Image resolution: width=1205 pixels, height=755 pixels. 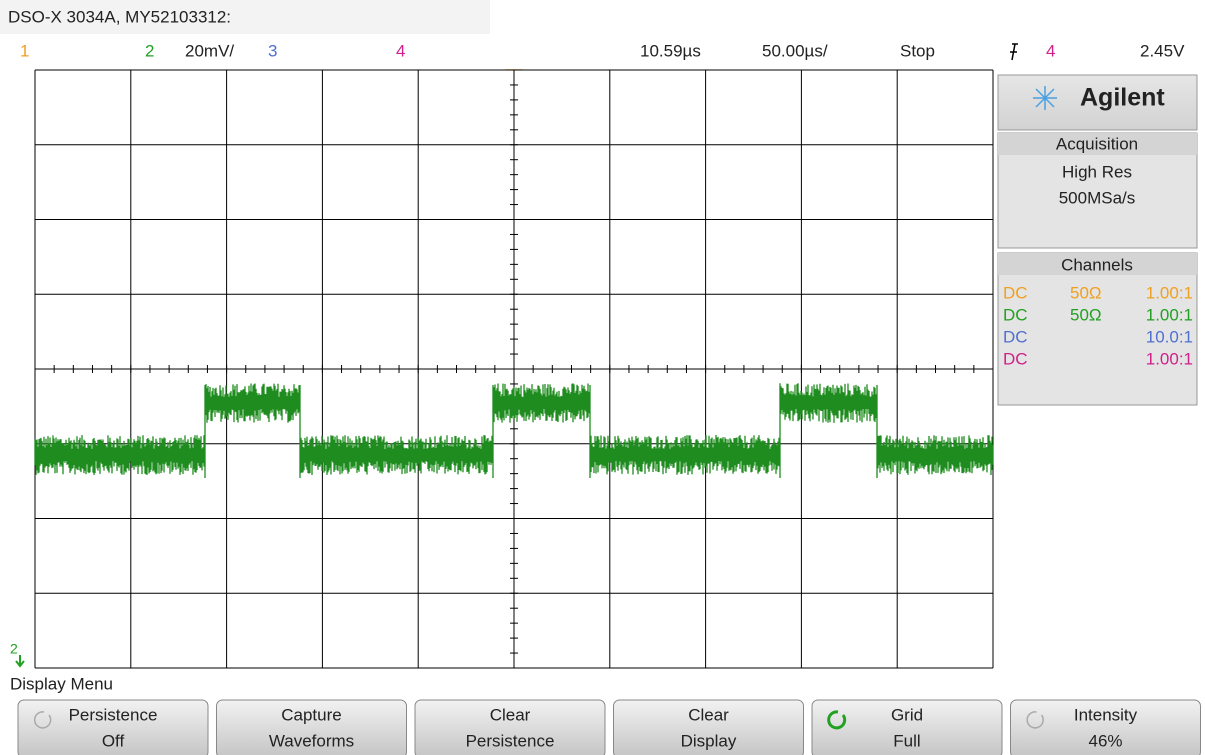 I want to click on waveform, so click(x=514, y=430).